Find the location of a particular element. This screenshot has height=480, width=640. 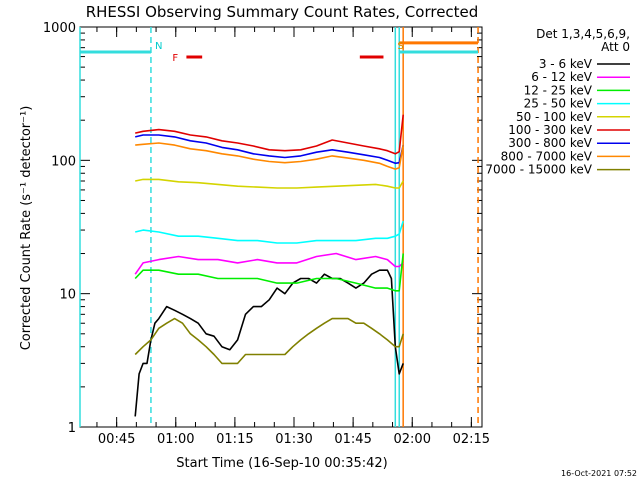

x-tick-label: 01:15 is located at coordinates (234, 439).